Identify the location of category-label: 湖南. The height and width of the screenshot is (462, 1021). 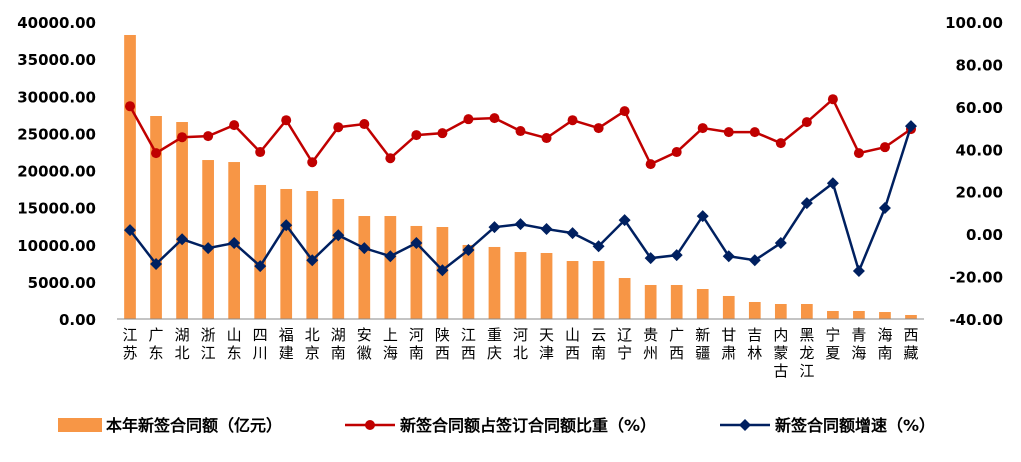
(338, 344).